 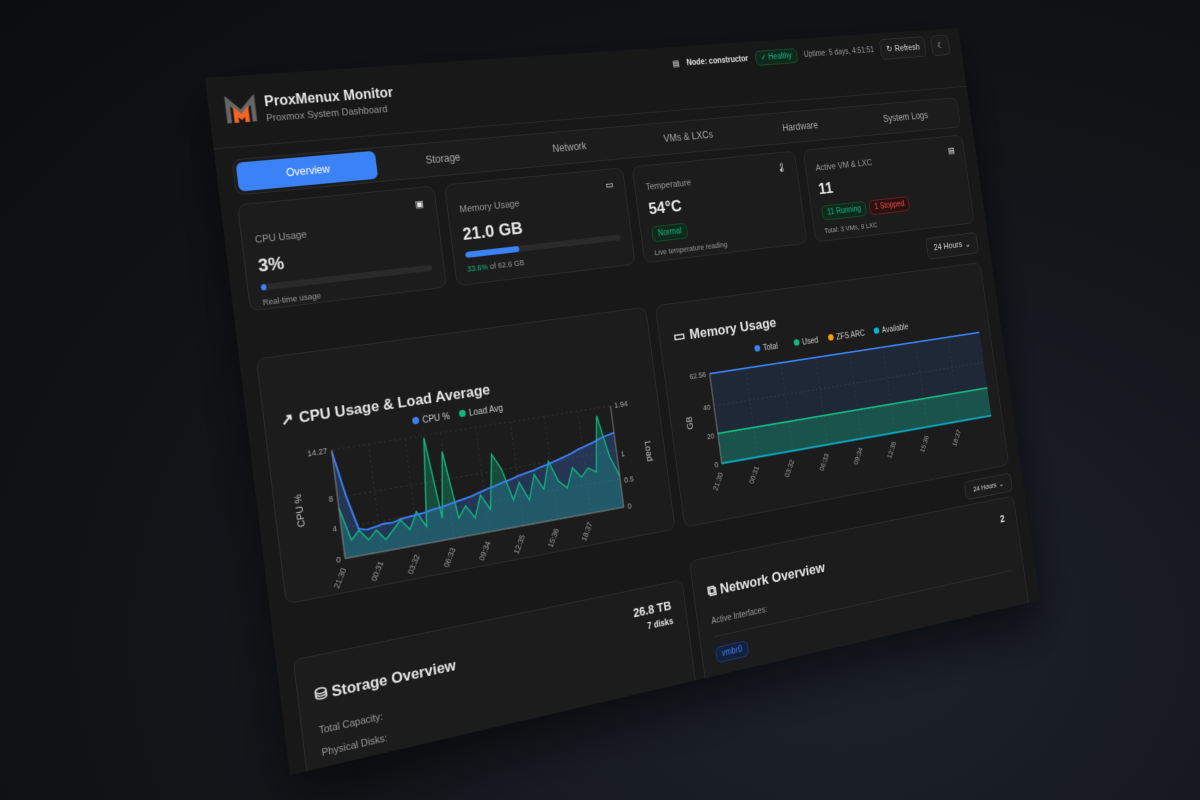 I want to click on tab-hardware: Hardware, so click(x=800, y=126).